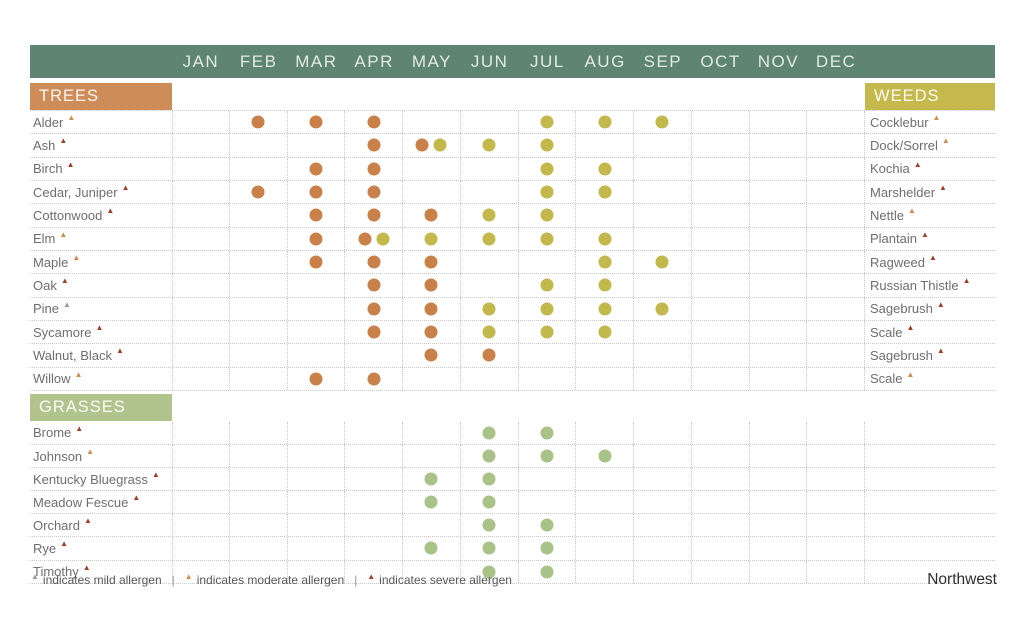 This screenshot has height=640, width=1024. I want to click on plant-label: Oak ▲, so click(51, 284).